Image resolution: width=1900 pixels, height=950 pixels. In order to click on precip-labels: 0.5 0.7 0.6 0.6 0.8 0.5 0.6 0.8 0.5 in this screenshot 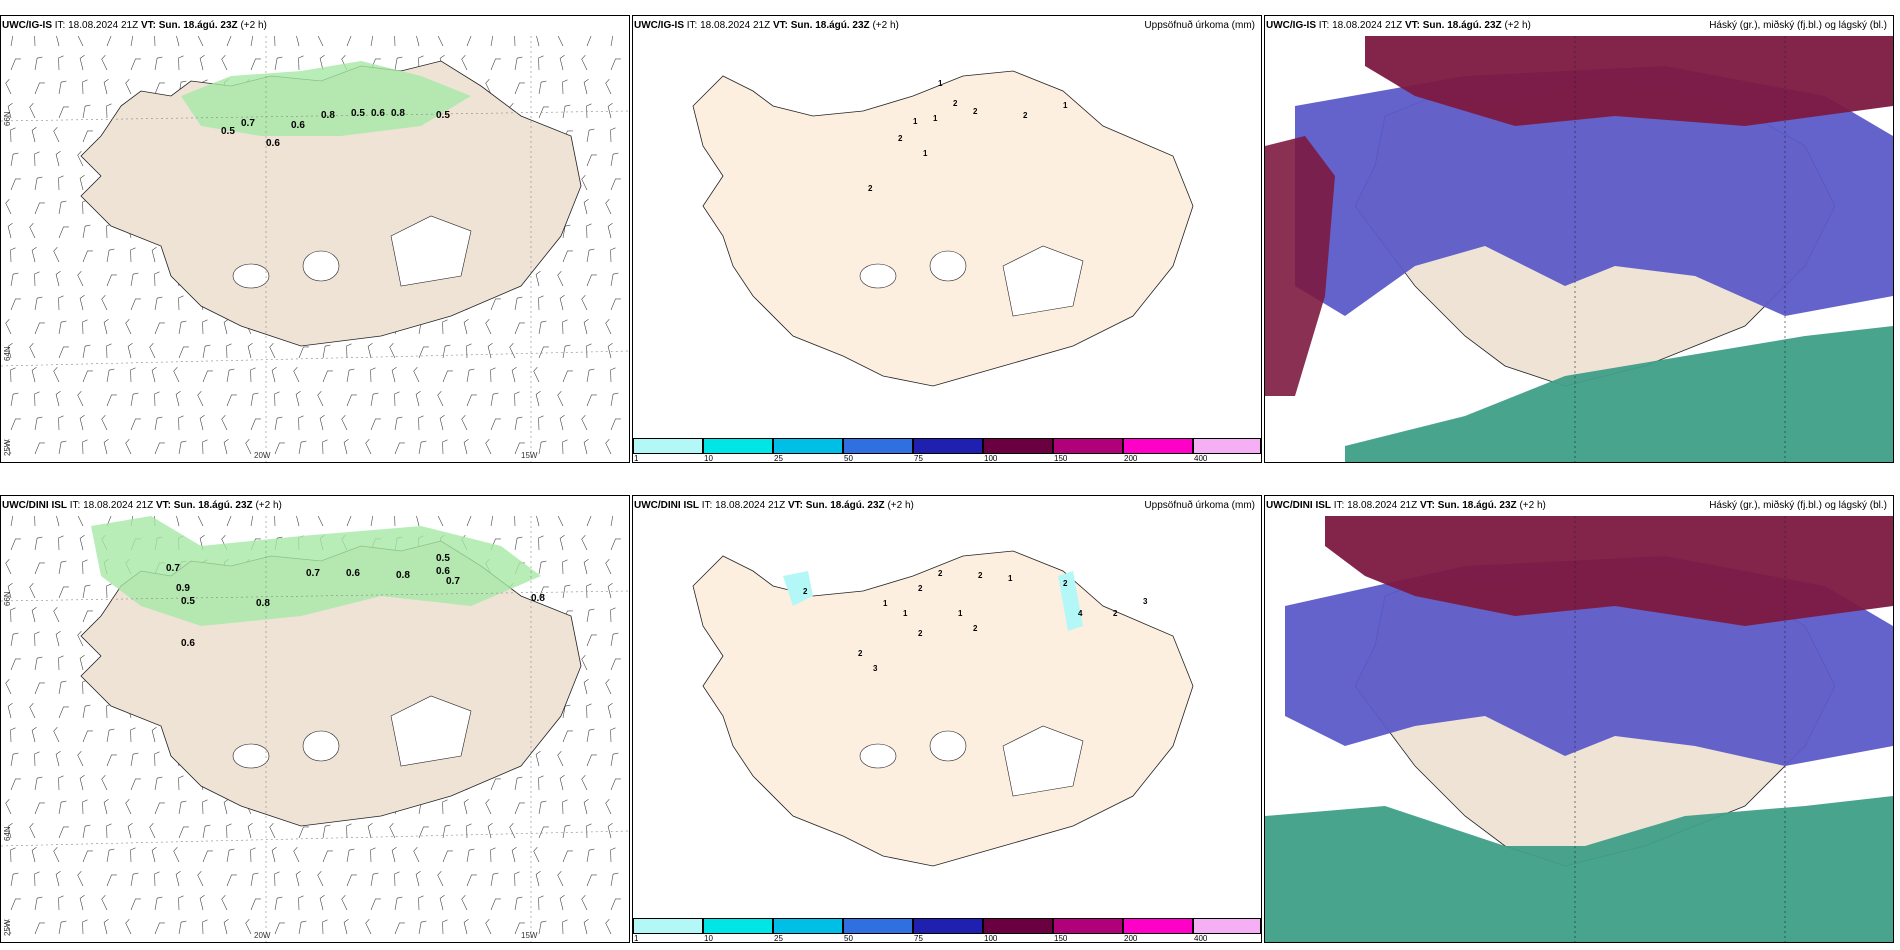, I will do `click(335, 128)`.